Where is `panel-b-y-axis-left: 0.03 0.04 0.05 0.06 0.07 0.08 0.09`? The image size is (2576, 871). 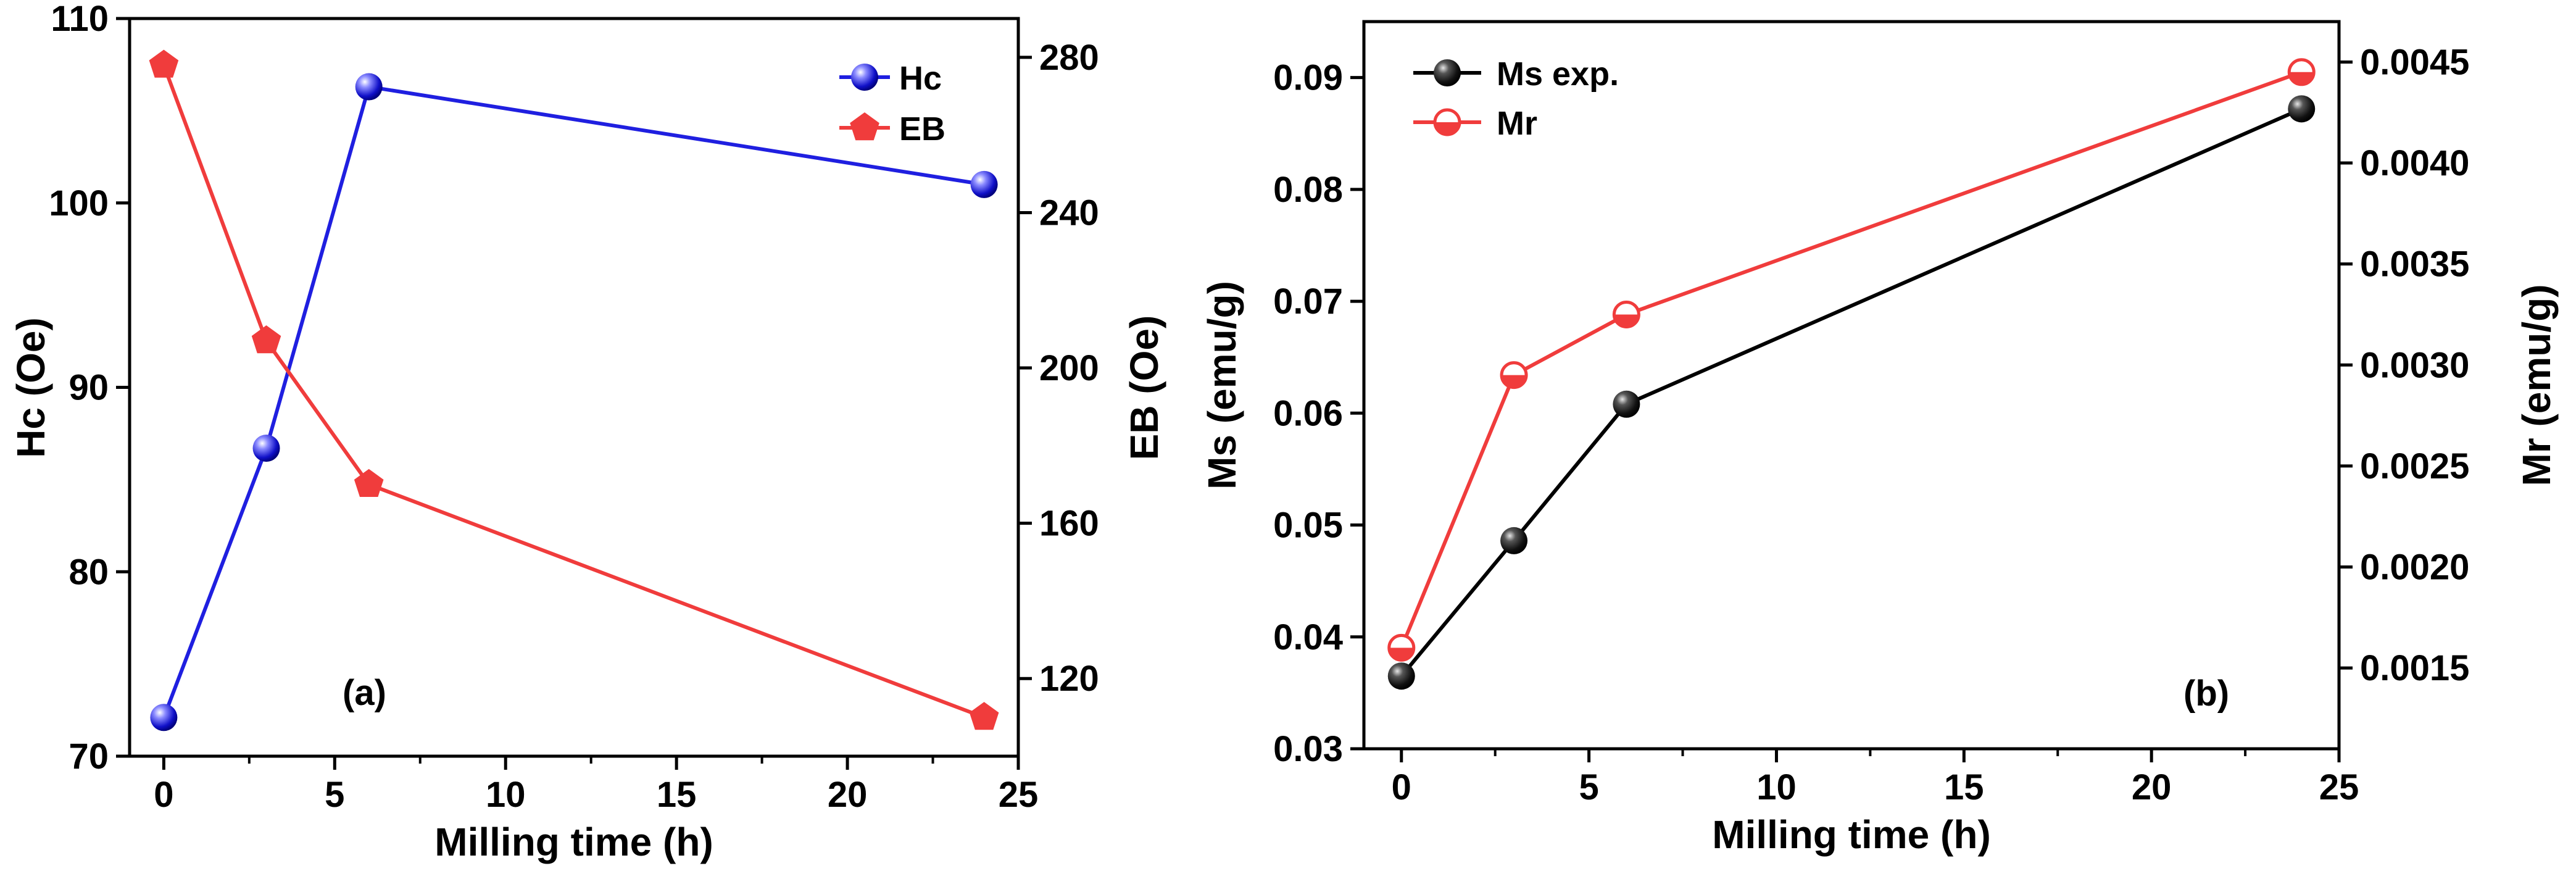
panel-b-y-axis-left: 0.03 0.04 0.05 0.06 0.07 0.08 0.09 is located at coordinates (1318, 413).